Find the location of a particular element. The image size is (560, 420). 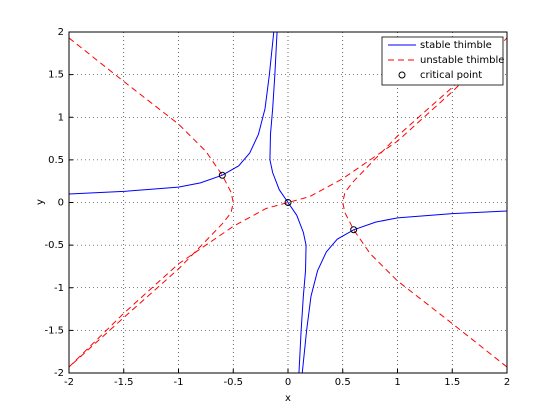

x-tick-label: 0.5 is located at coordinates (343, 382).